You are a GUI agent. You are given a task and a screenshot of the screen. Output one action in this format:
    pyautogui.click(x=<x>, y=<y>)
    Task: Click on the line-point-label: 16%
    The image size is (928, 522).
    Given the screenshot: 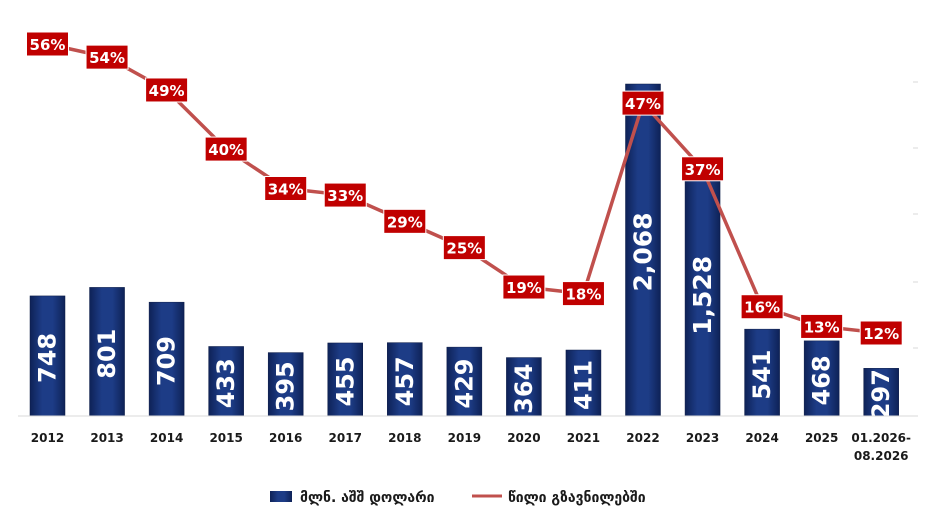 What is the action you would take?
    pyautogui.click(x=762, y=308)
    